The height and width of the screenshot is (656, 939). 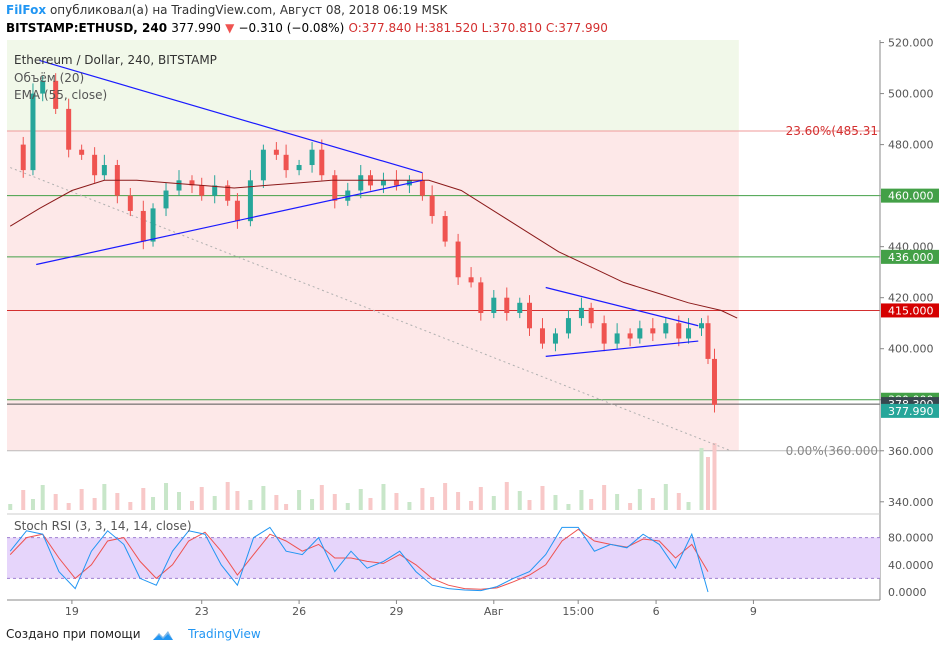 I want to click on stoch-tick-label: 40.0000, so click(x=911, y=565).